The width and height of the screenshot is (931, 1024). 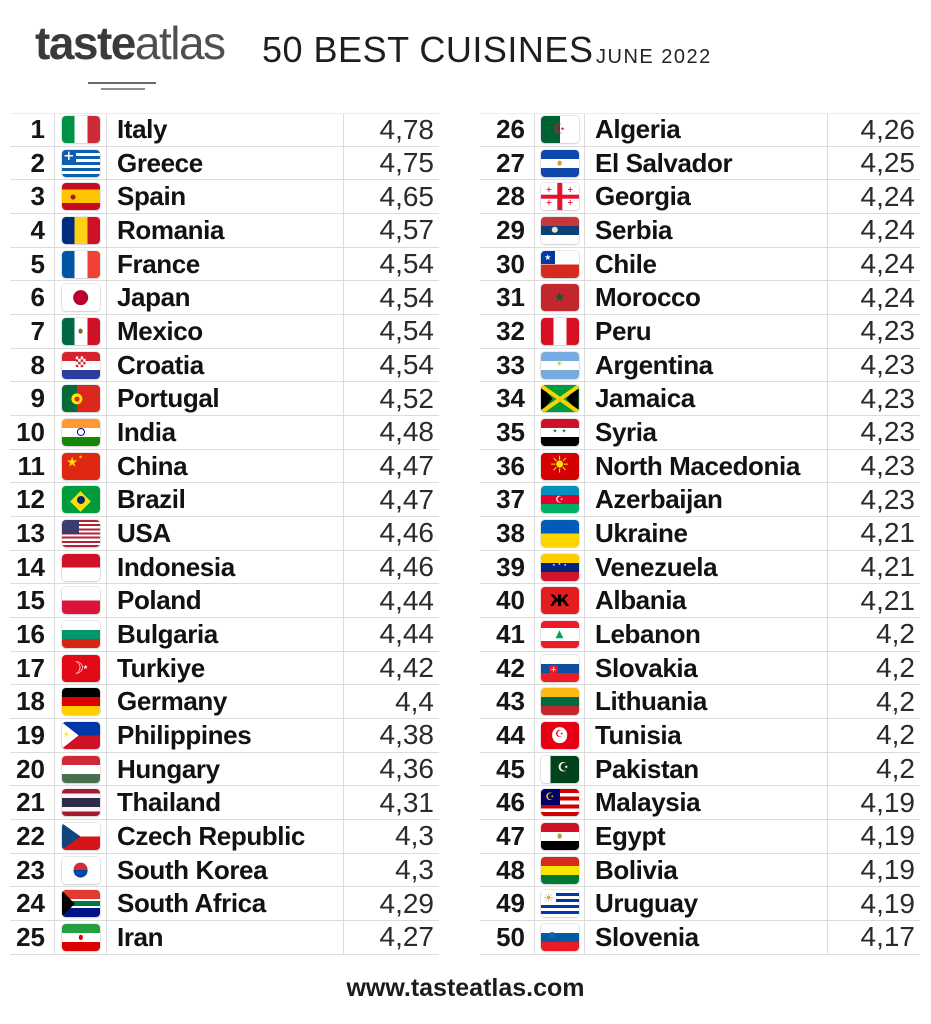 I want to click on tasteatlas-logo: tasteatlas, so click(x=130, y=53).